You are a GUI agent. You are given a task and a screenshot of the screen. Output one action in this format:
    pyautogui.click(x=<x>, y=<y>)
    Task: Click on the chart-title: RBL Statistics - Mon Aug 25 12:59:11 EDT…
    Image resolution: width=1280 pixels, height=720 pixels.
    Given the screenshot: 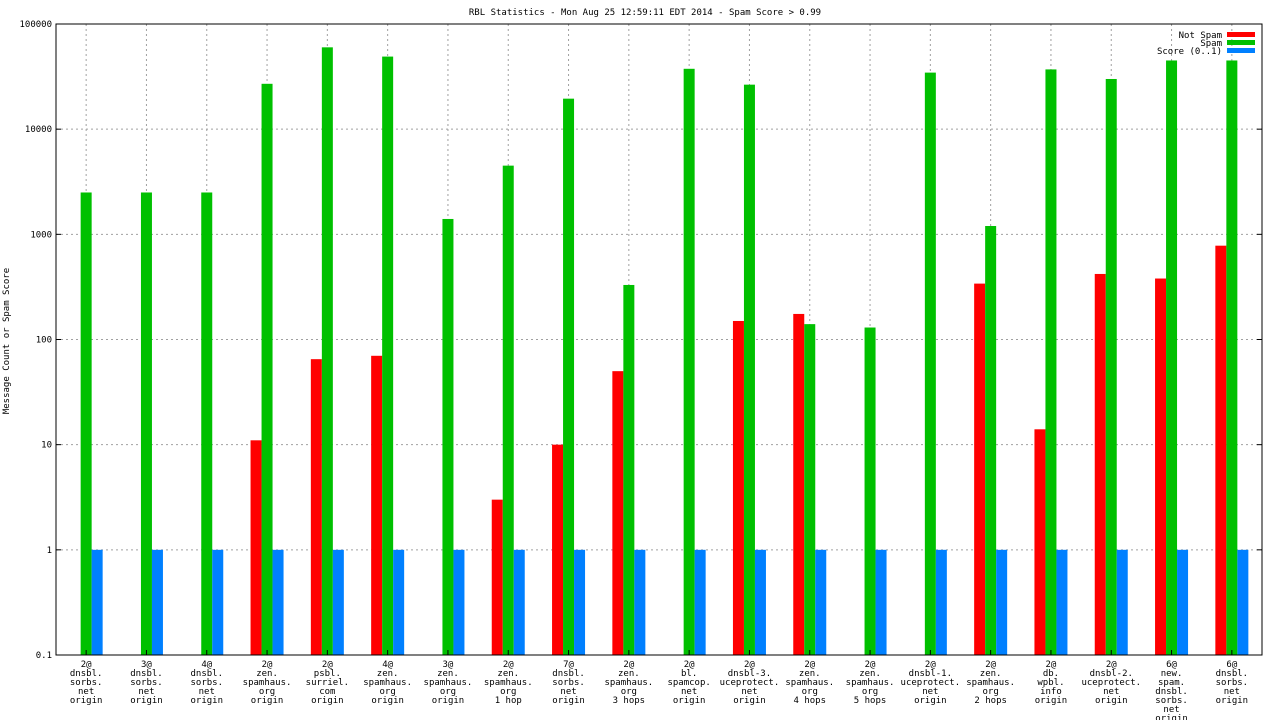 What is the action you would take?
    pyautogui.click(x=645, y=13)
    